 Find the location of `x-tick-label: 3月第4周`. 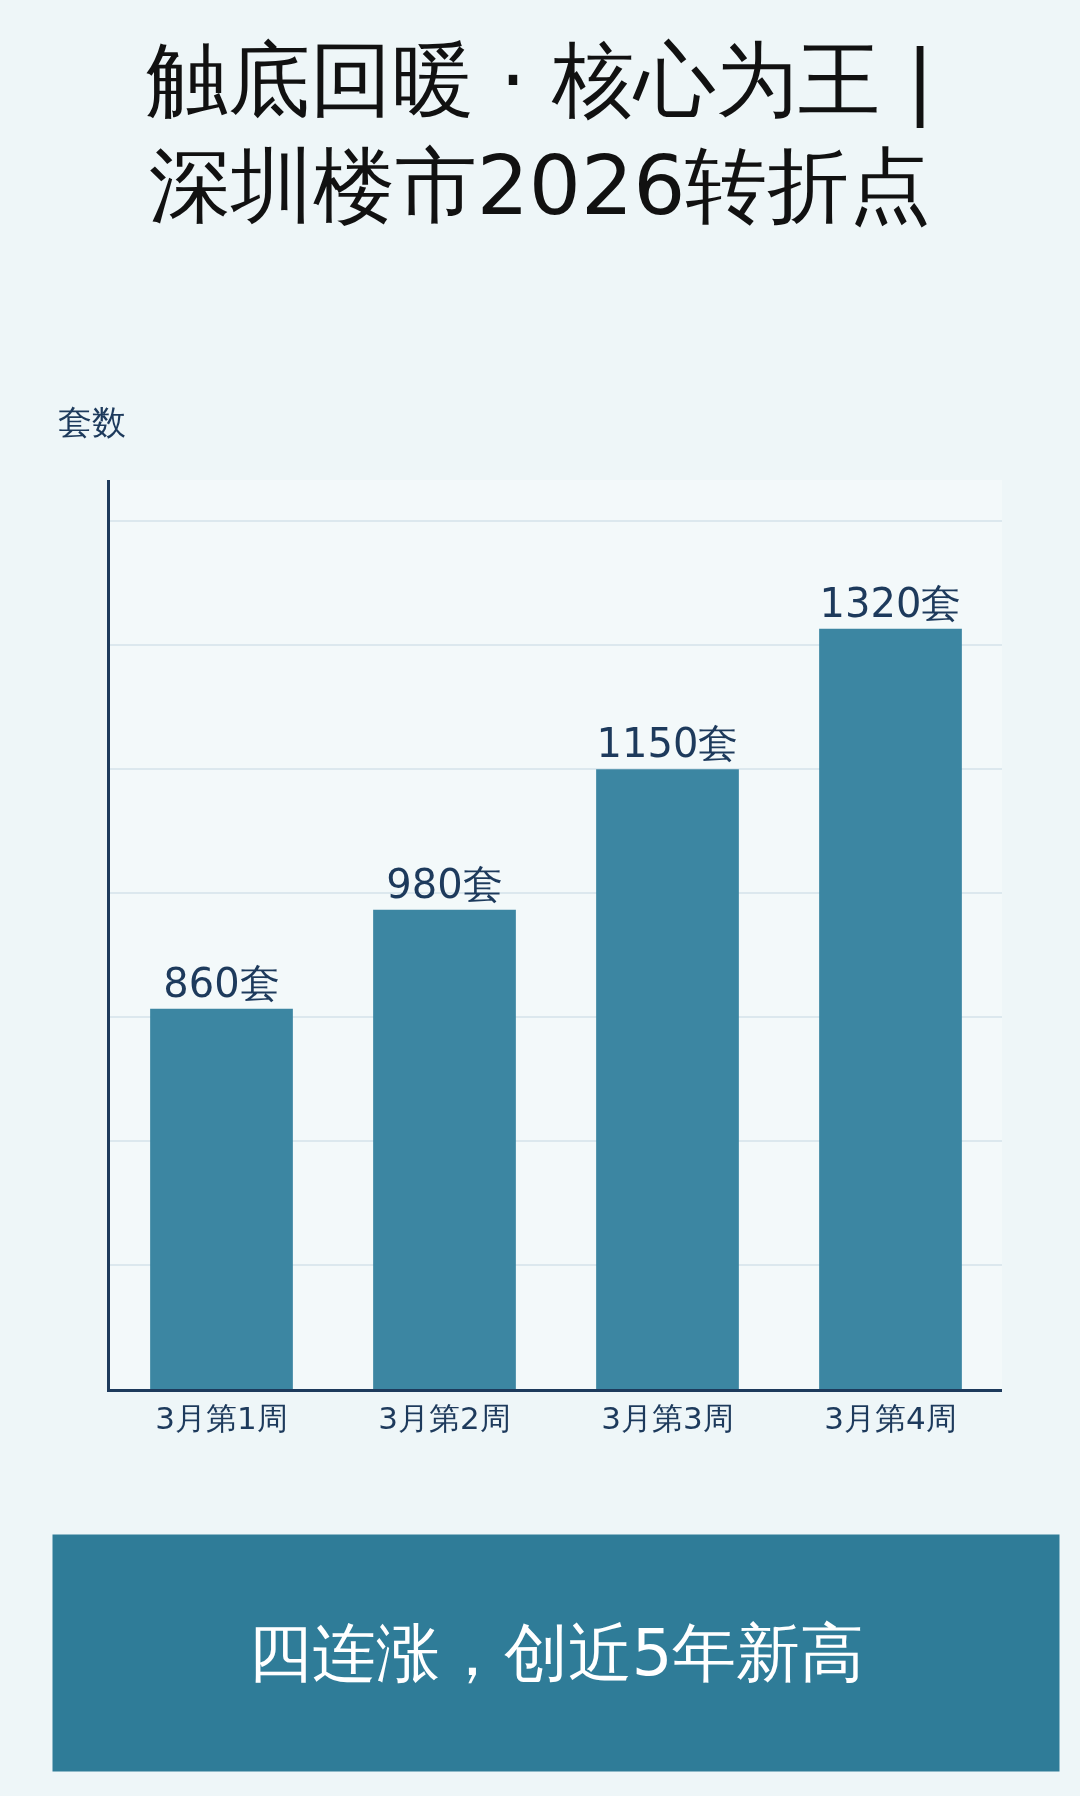

x-tick-label: 3月第4周 is located at coordinates (890, 1418).